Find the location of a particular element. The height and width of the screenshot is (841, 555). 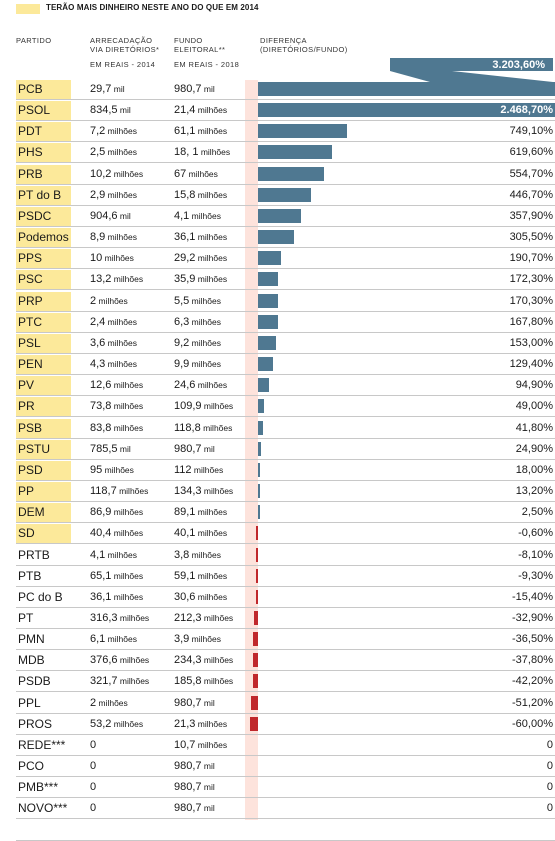

party-name: PV is located at coordinates (26, 385).